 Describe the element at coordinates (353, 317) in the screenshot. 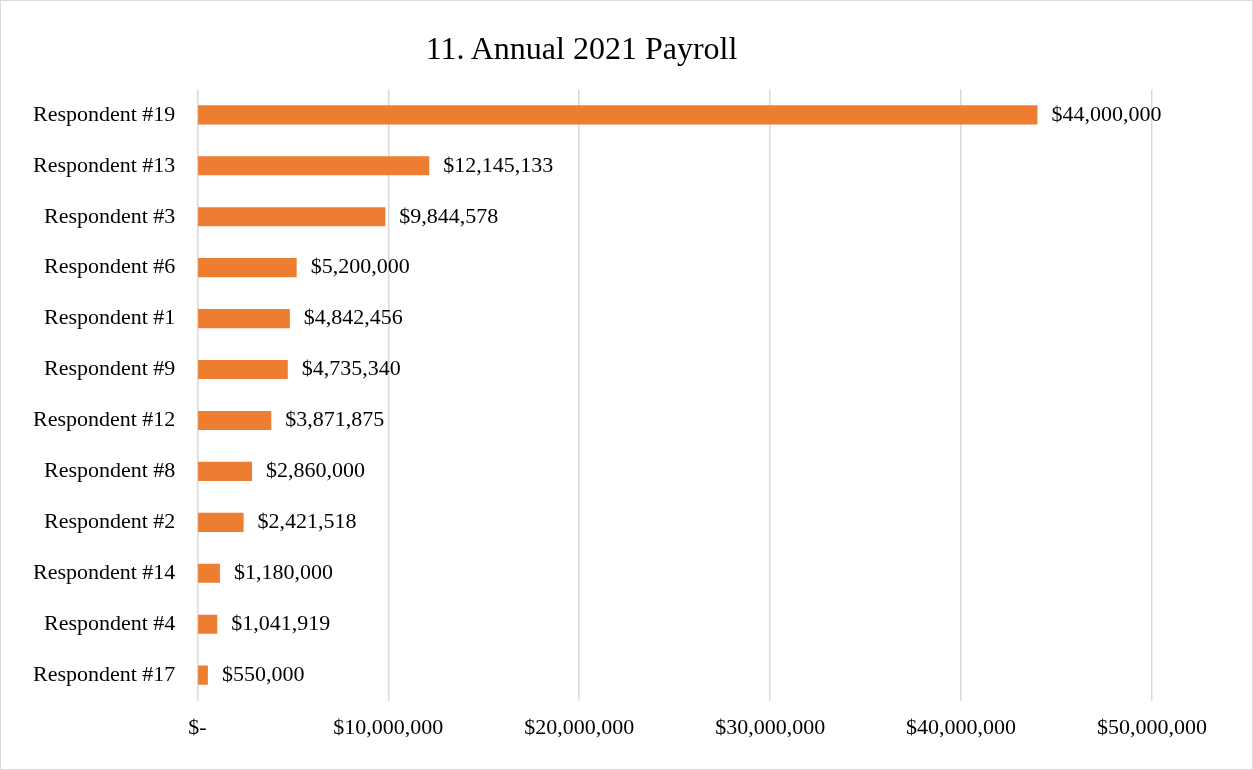

I see `data-label: $4,842,456` at that location.